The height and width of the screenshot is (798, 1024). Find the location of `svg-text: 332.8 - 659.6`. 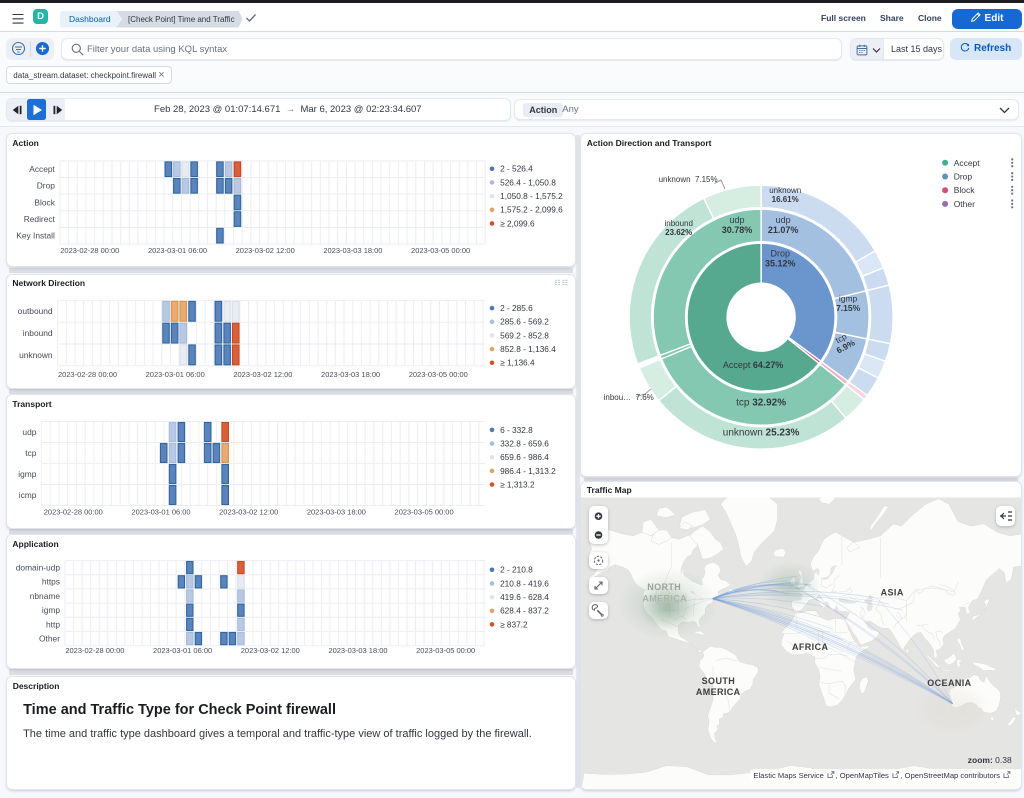

svg-text: 332.8 - 659.6 is located at coordinates (524, 444).